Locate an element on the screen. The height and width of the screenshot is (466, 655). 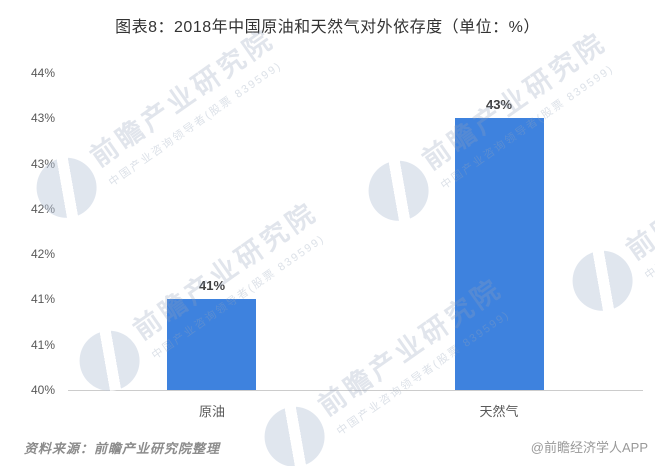
x-category-label: 天然气 is located at coordinates (499, 411).